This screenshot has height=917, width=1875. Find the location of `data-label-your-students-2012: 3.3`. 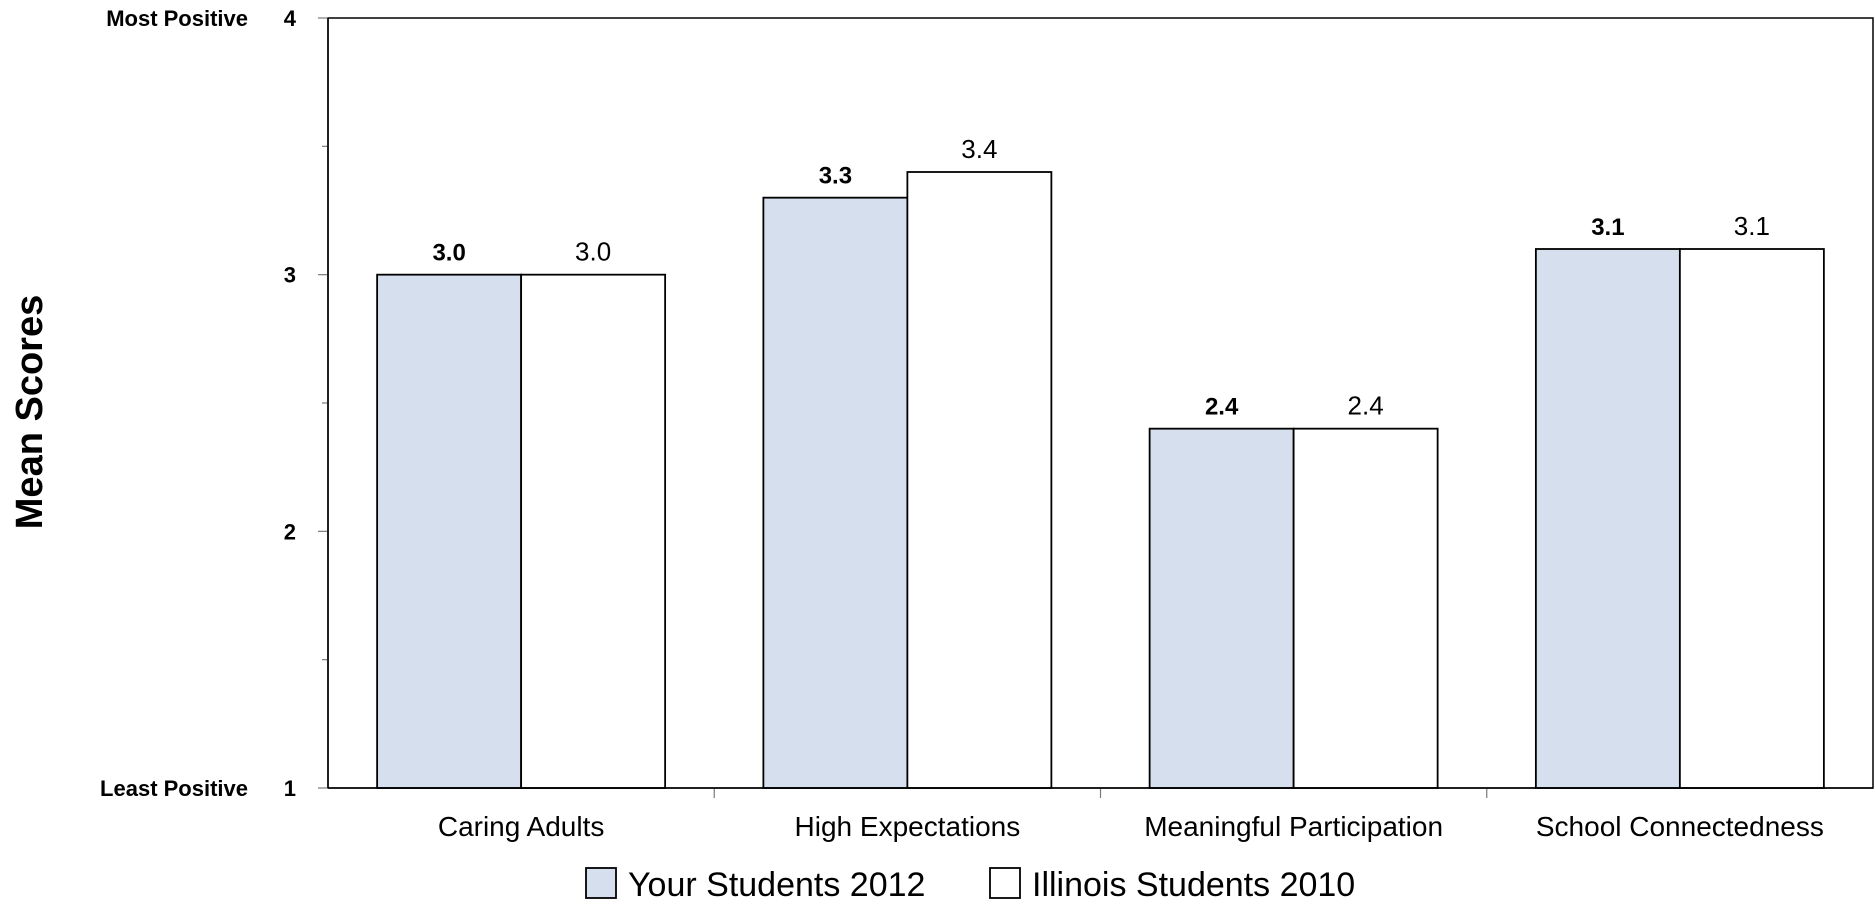

data-label-your-students-2012: 3.3 is located at coordinates (835, 176).